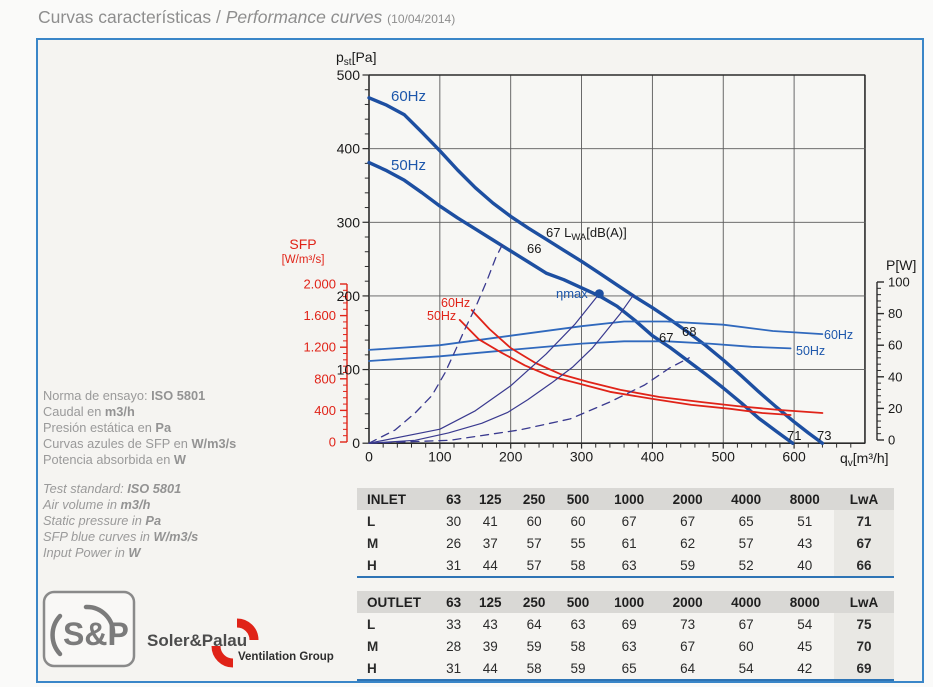 The image size is (933, 687). Describe the element at coordinates (629, 602) in the screenshot. I see `outlet-header-cell: 1000` at that location.